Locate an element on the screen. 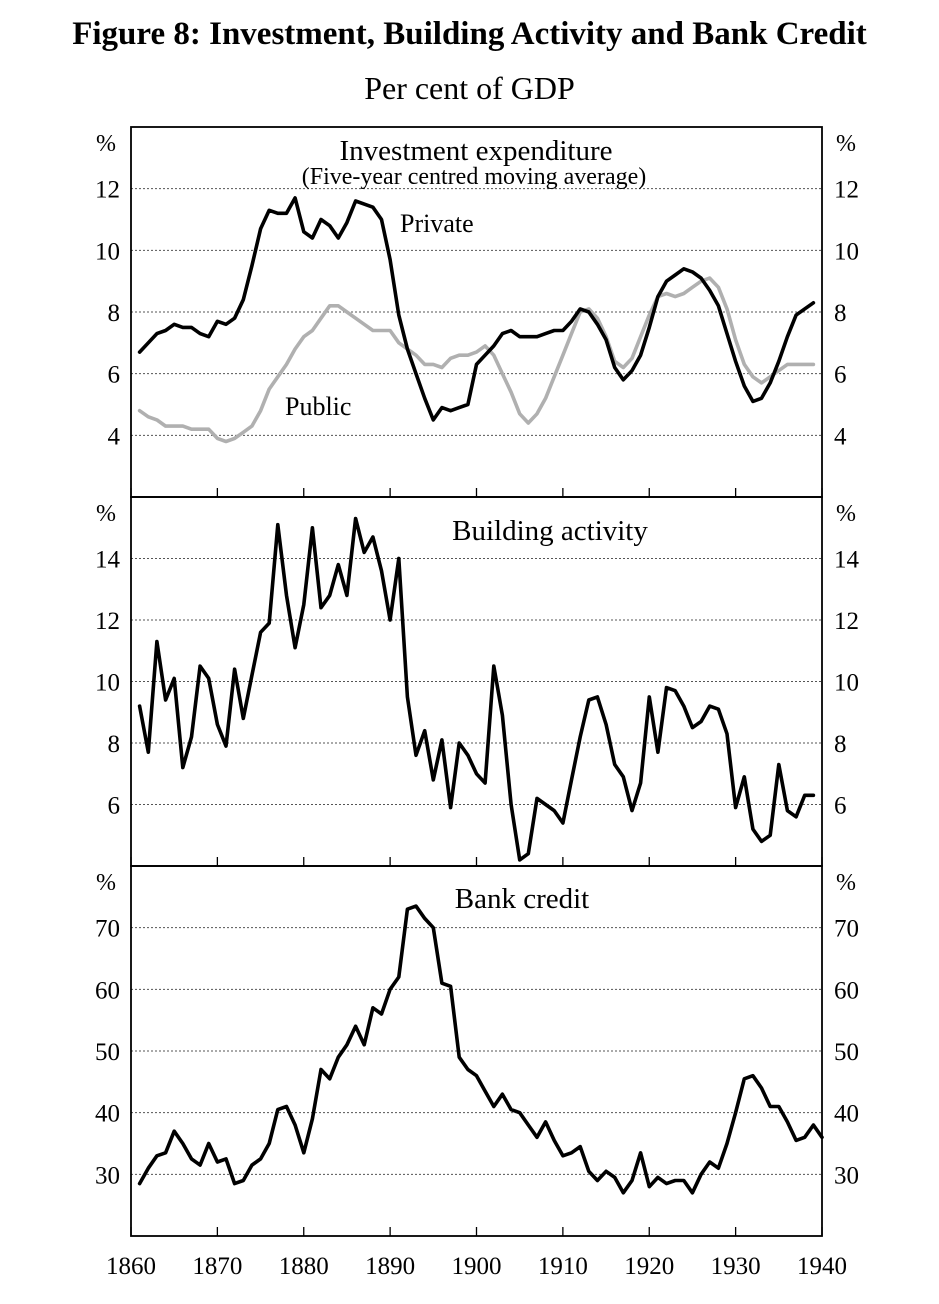 This screenshot has height=1304, width=939. building-ytick-left: 12 is located at coordinates (107, 621).